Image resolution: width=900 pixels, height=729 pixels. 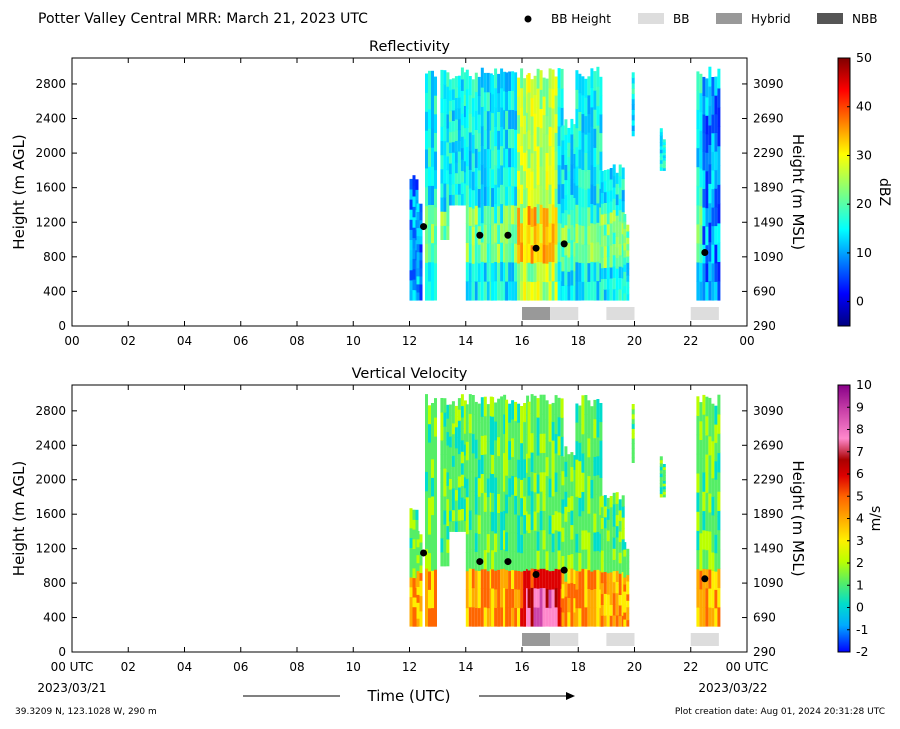 I want to click on heatmap-cells, so click(x=565, y=510).